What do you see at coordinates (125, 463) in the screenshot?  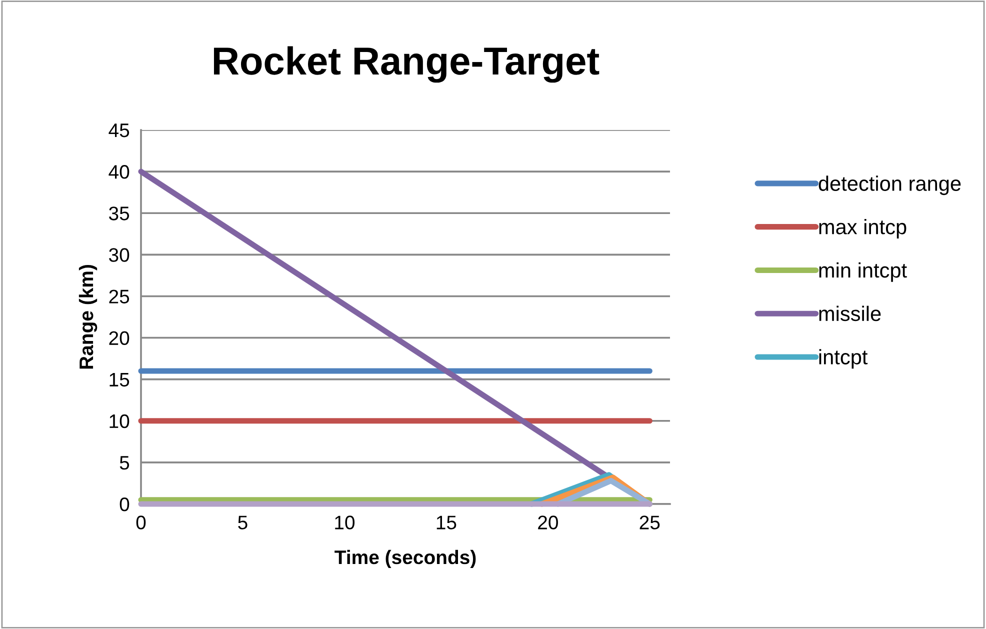 I see `y-tick-label: 5` at bounding box center [125, 463].